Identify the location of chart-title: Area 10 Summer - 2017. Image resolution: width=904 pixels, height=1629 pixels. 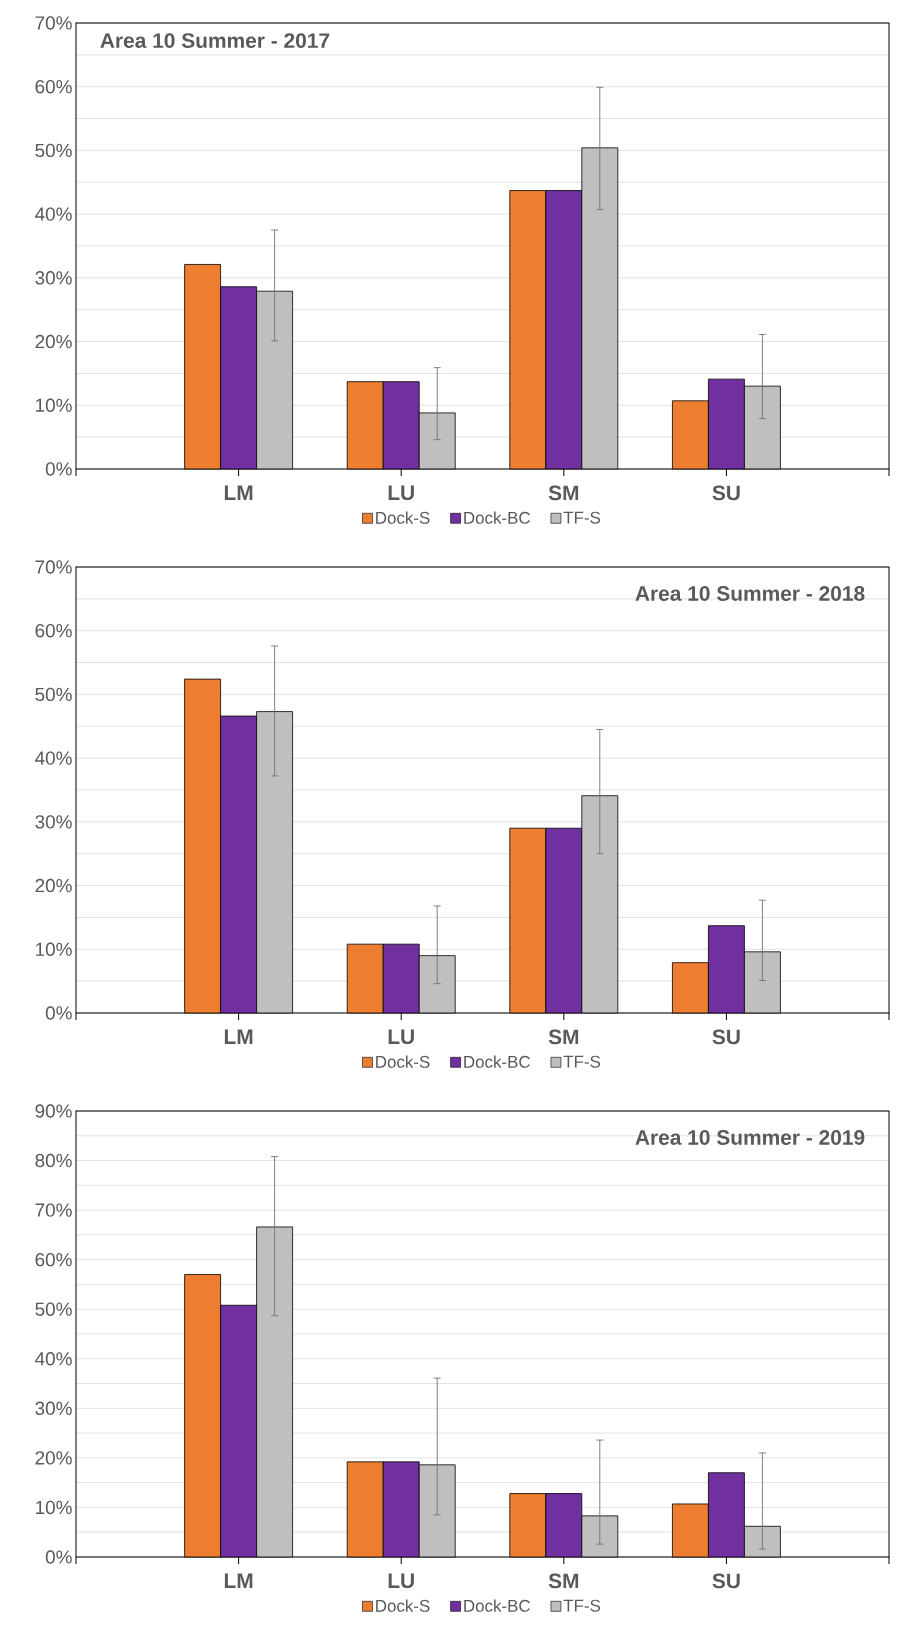
(215, 40).